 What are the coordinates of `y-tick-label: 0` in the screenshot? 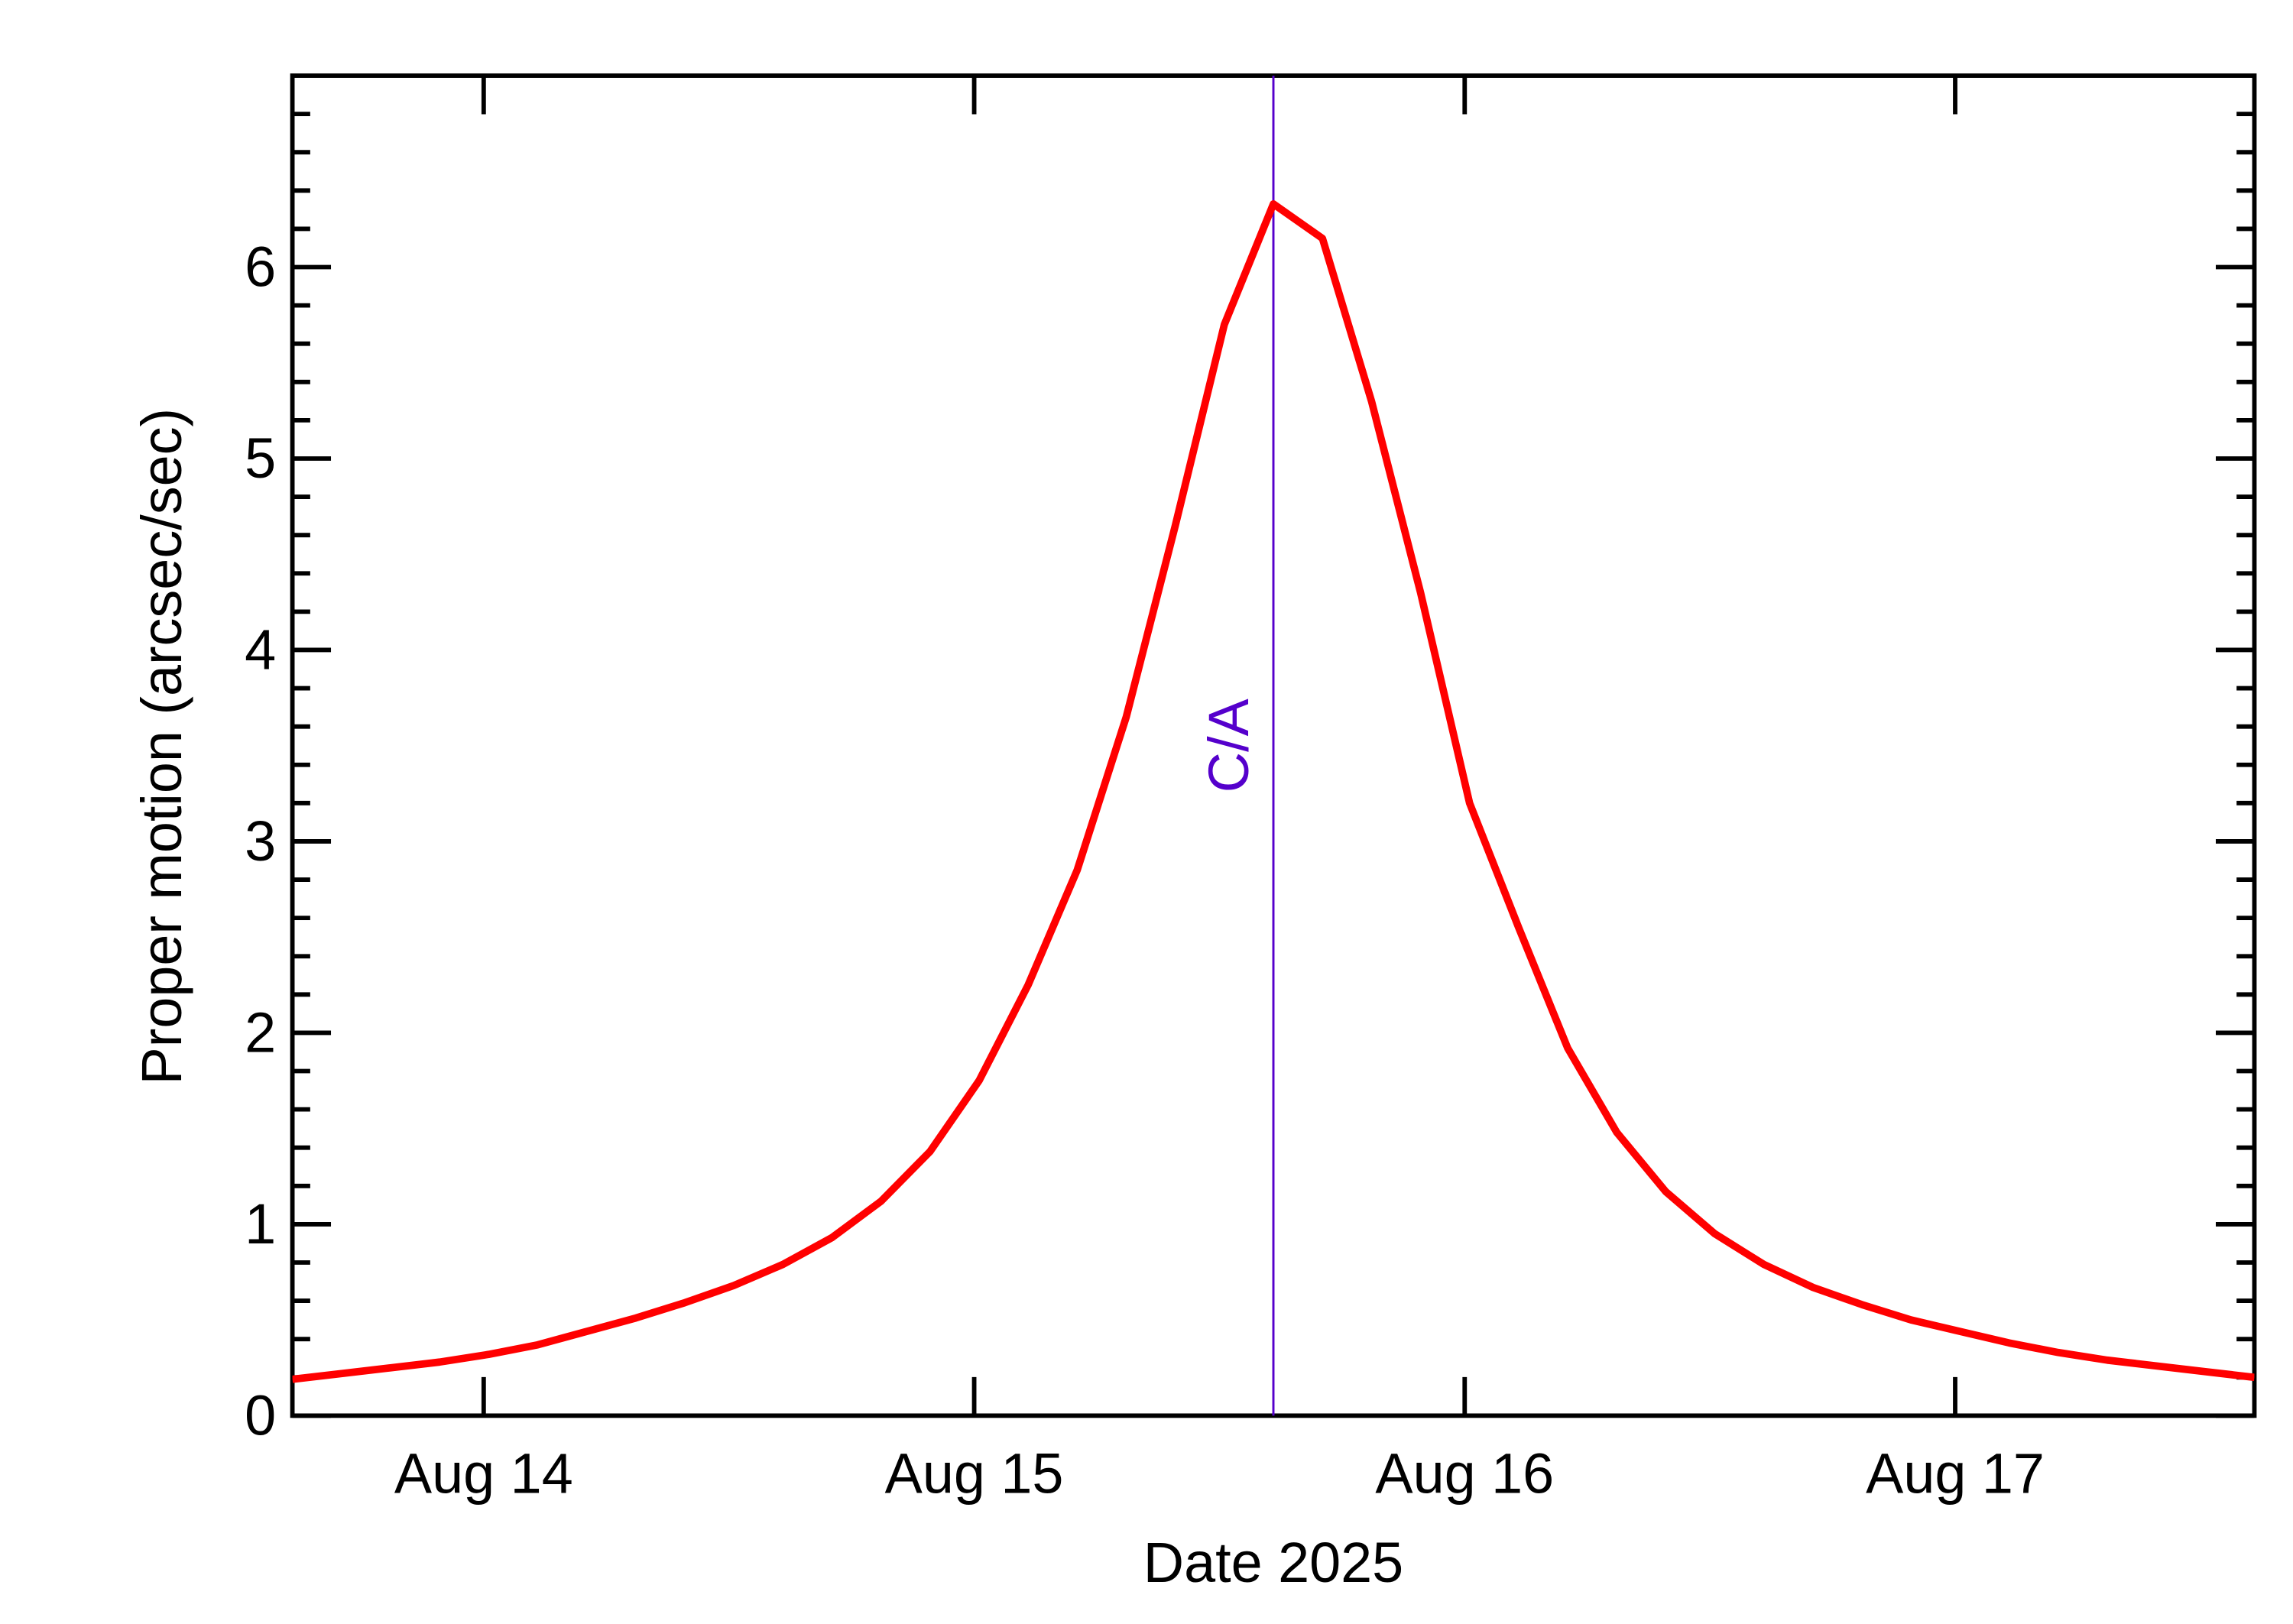 It's located at (260, 1415).